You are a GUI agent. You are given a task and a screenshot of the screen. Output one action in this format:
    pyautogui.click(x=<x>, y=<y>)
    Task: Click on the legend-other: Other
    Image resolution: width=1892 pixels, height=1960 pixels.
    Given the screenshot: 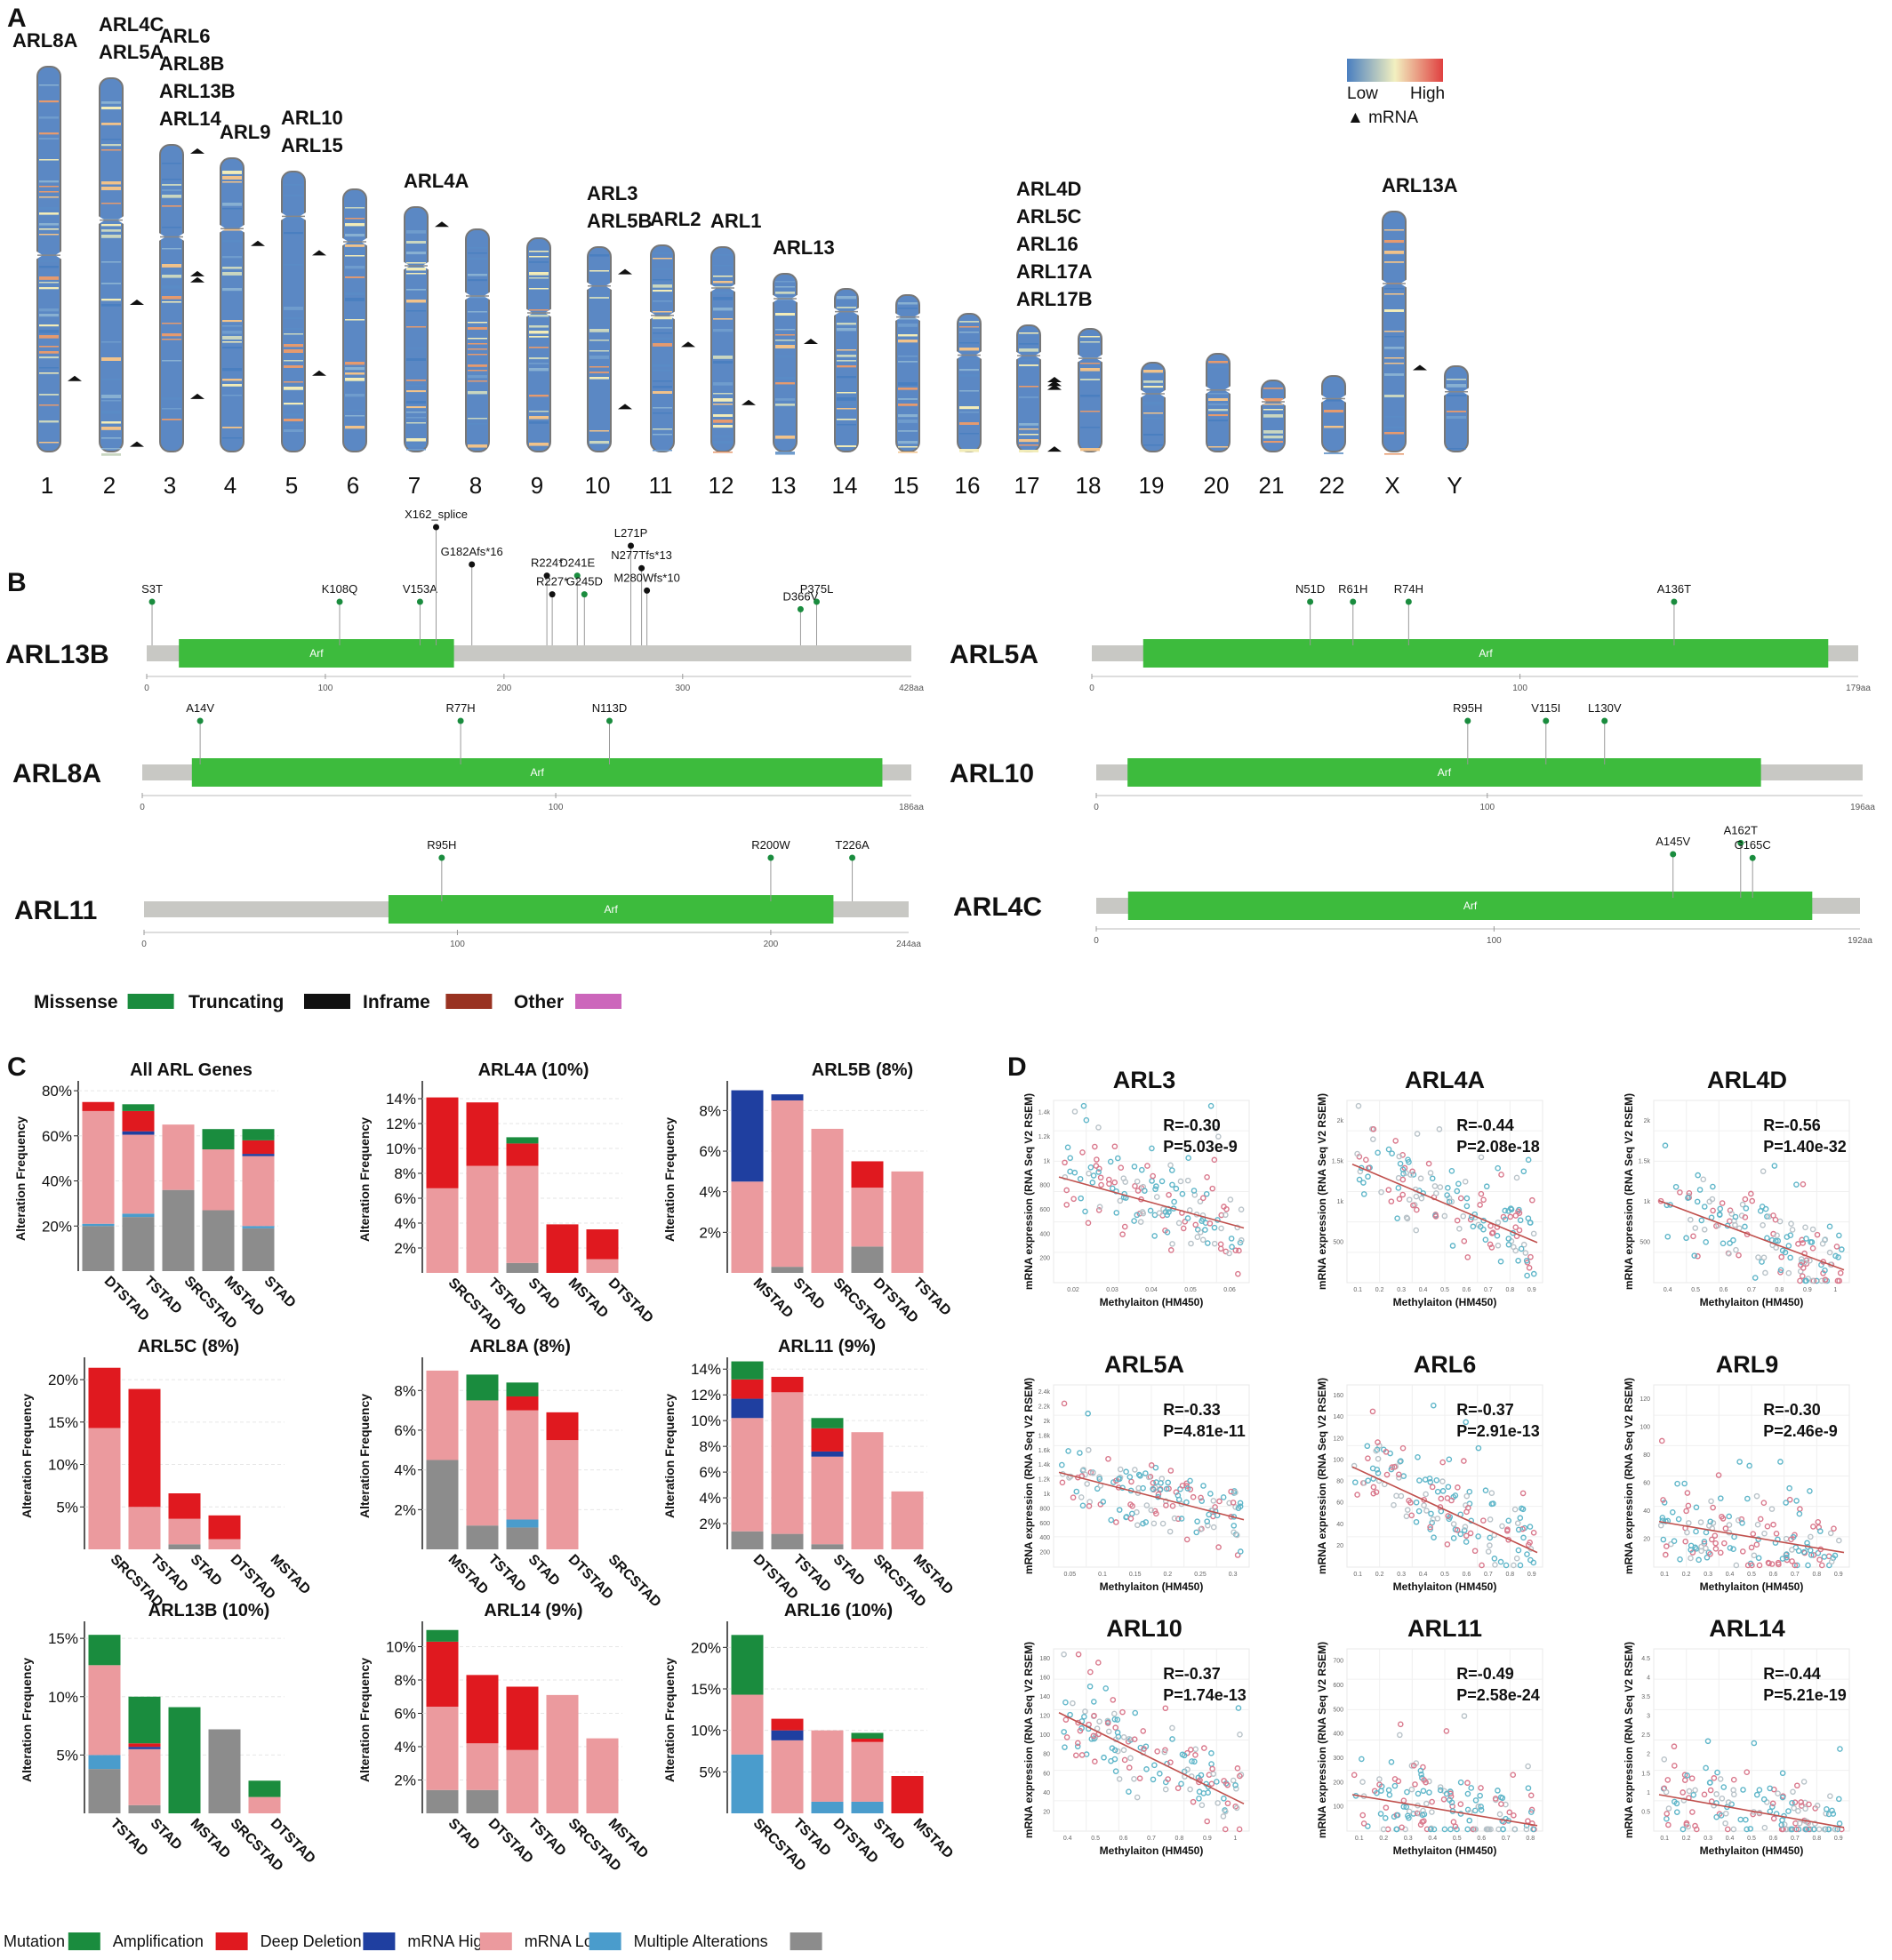 What is the action you would take?
    pyautogui.click(x=539, y=1002)
    